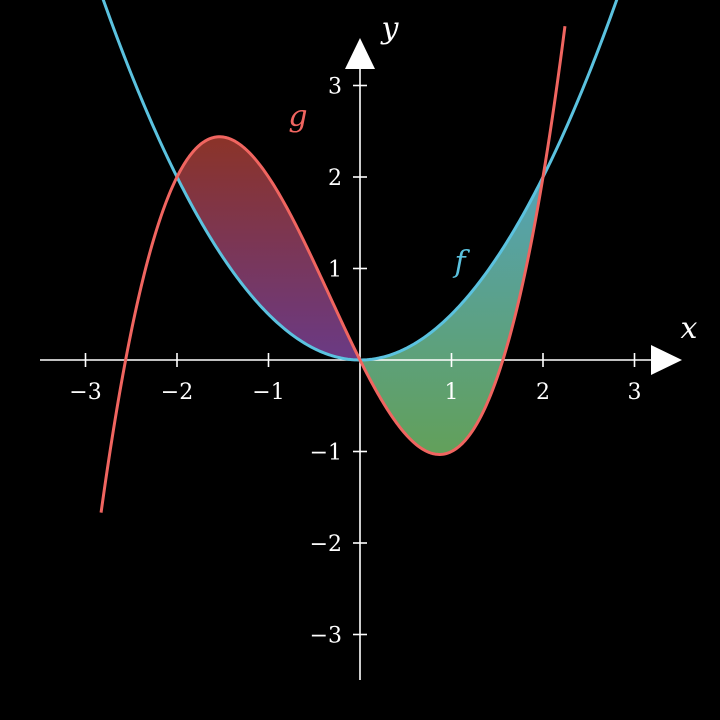 The image size is (720, 720). I want to click on x-tick-label: −1, so click(268, 392).